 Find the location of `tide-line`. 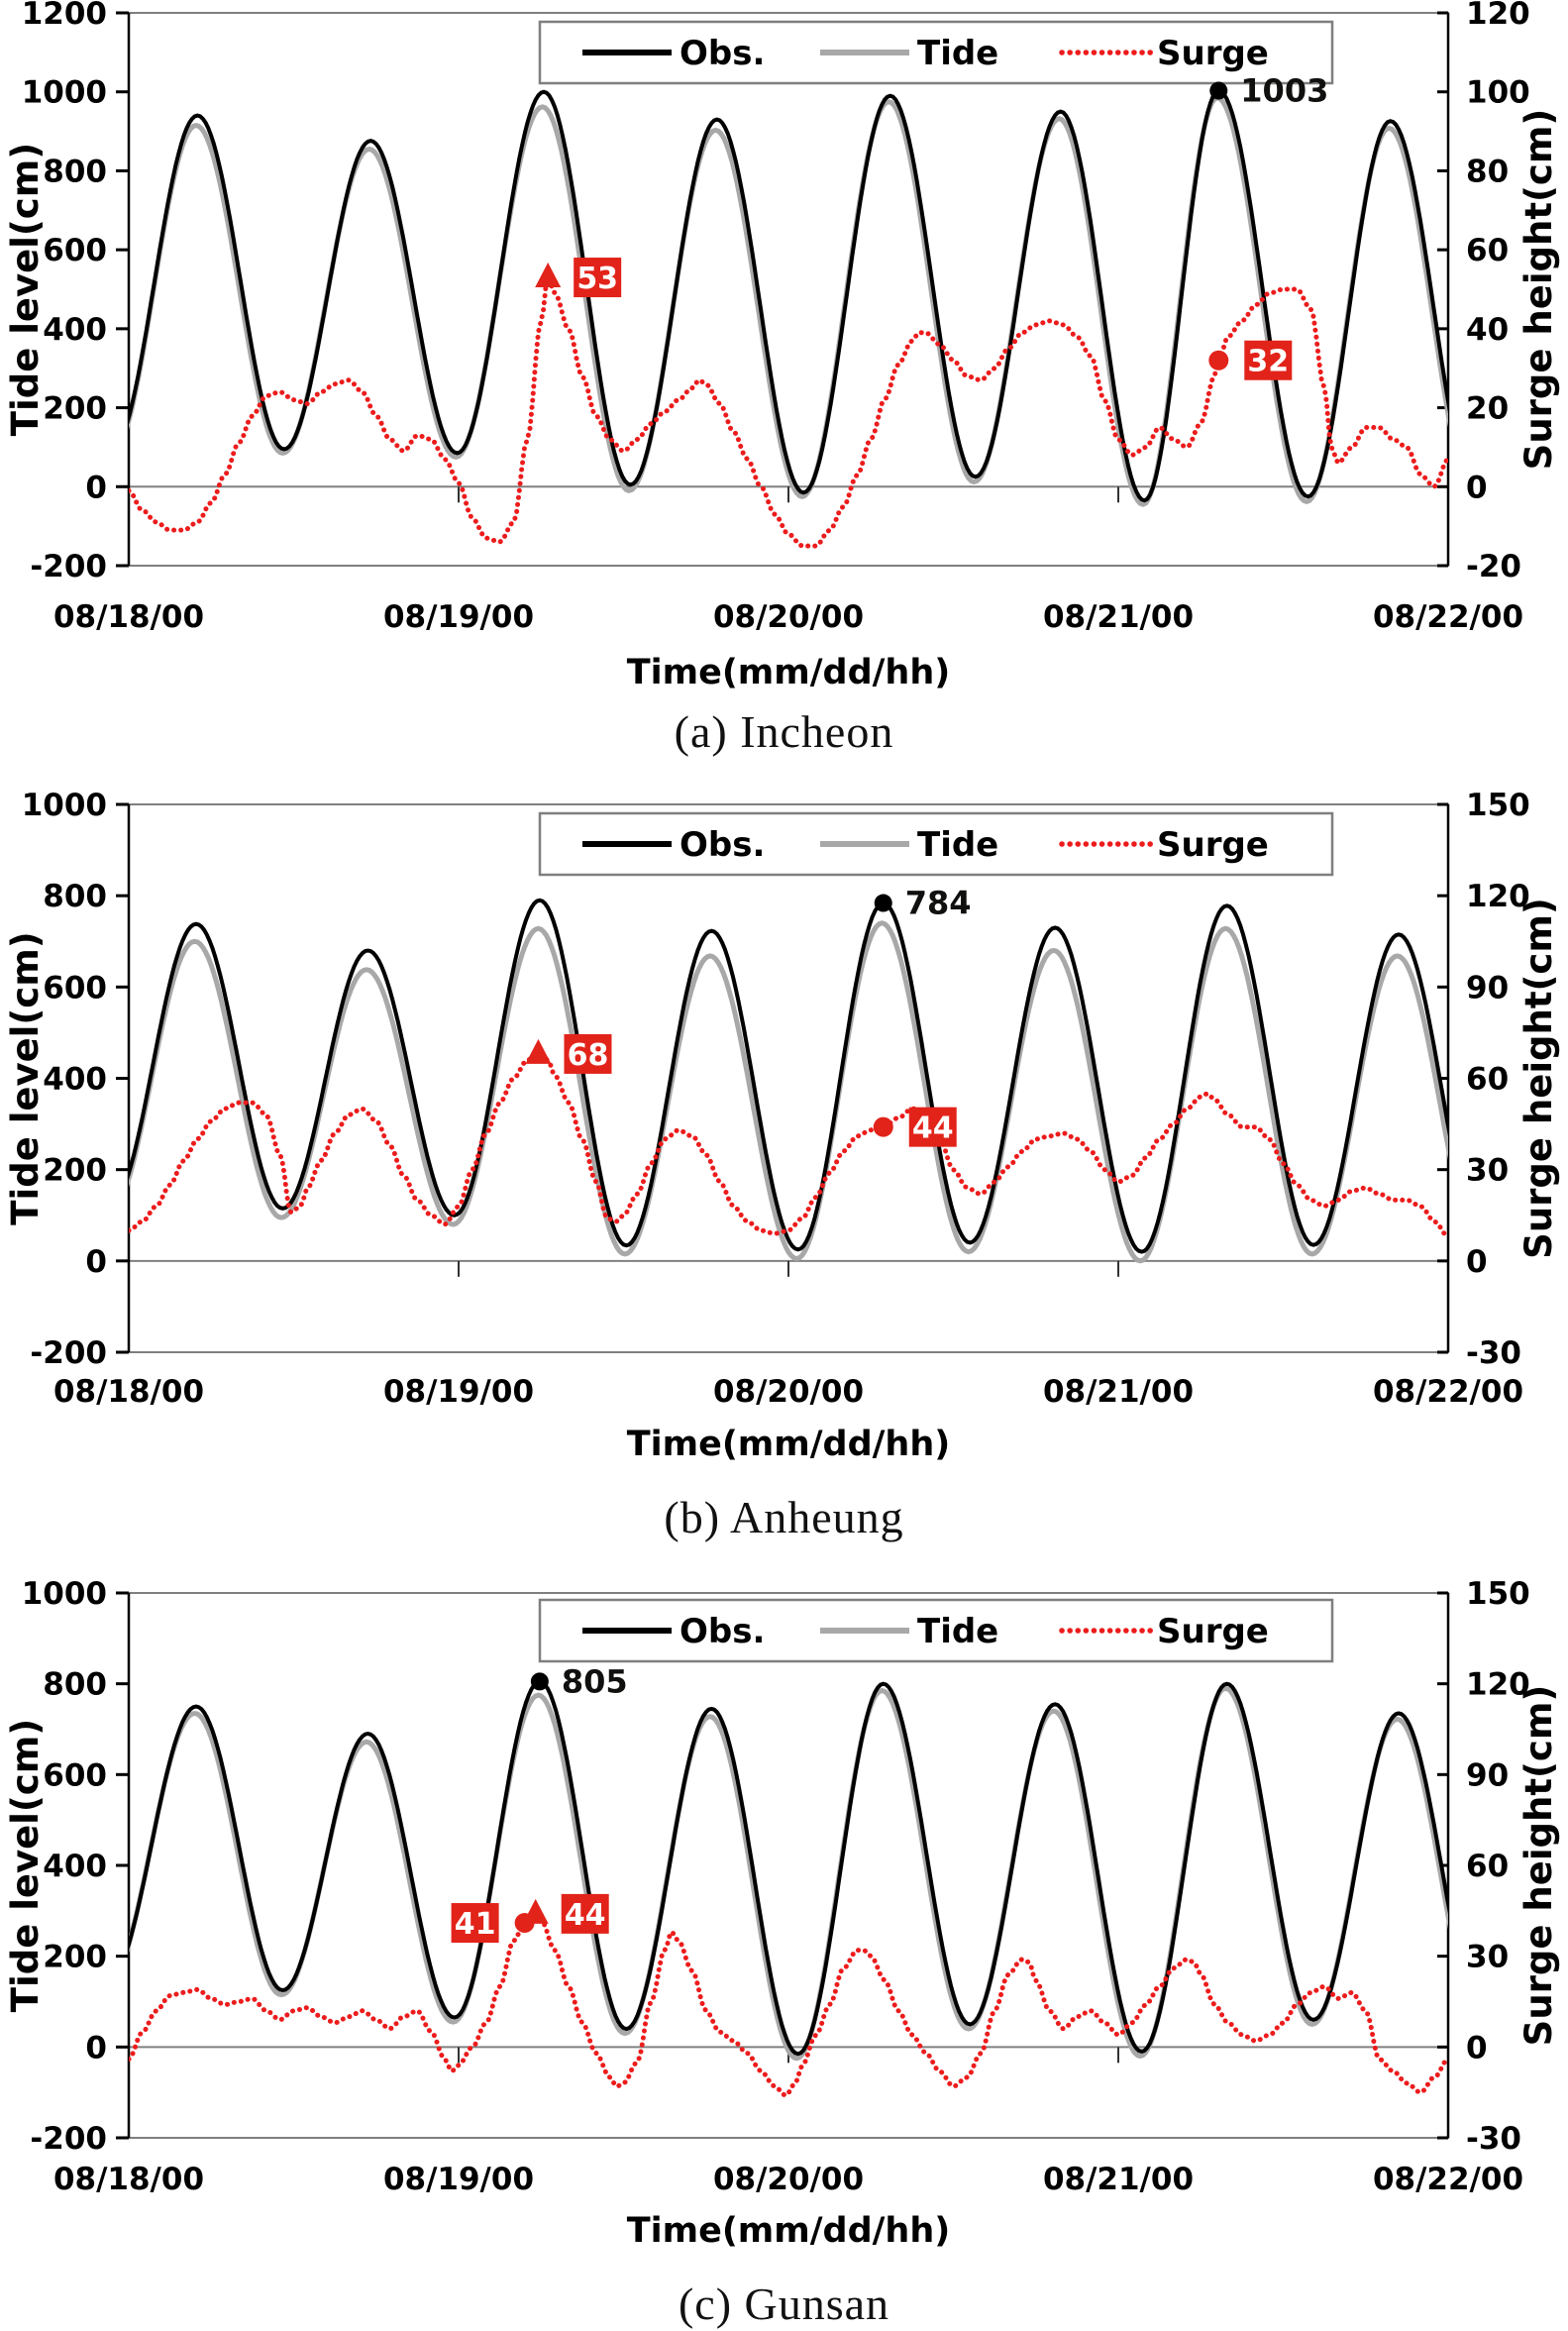

tide-line is located at coordinates (789, 301).